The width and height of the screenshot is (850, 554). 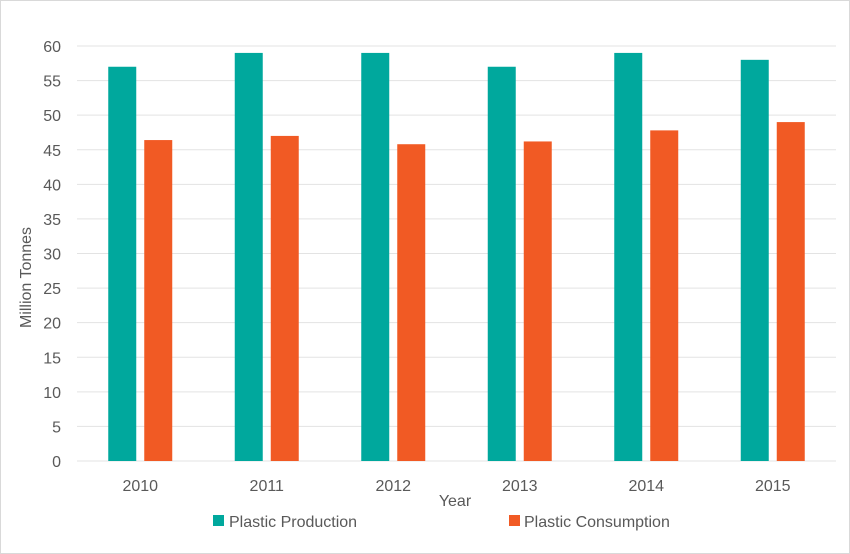 What do you see at coordinates (52, 289) in the screenshot?
I see `y-tick-label: 25` at bounding box center [52, 289].